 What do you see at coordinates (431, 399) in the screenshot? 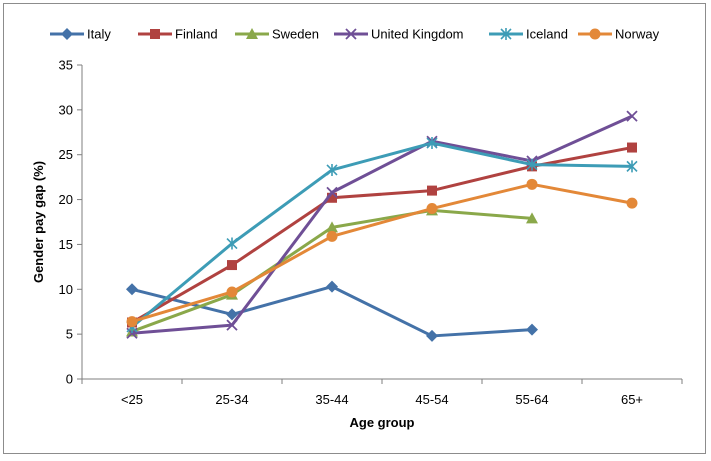
I see `x-tick-label: 45-54` at bounding box center [431, 399].